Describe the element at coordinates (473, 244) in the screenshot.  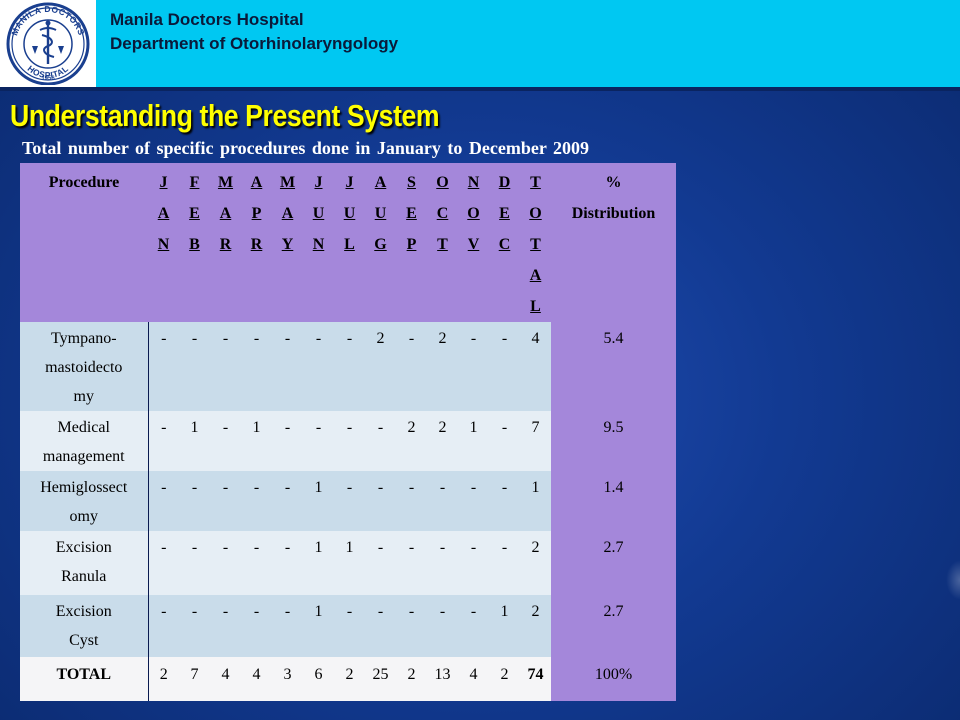
I see `month-letter: V` at that location.